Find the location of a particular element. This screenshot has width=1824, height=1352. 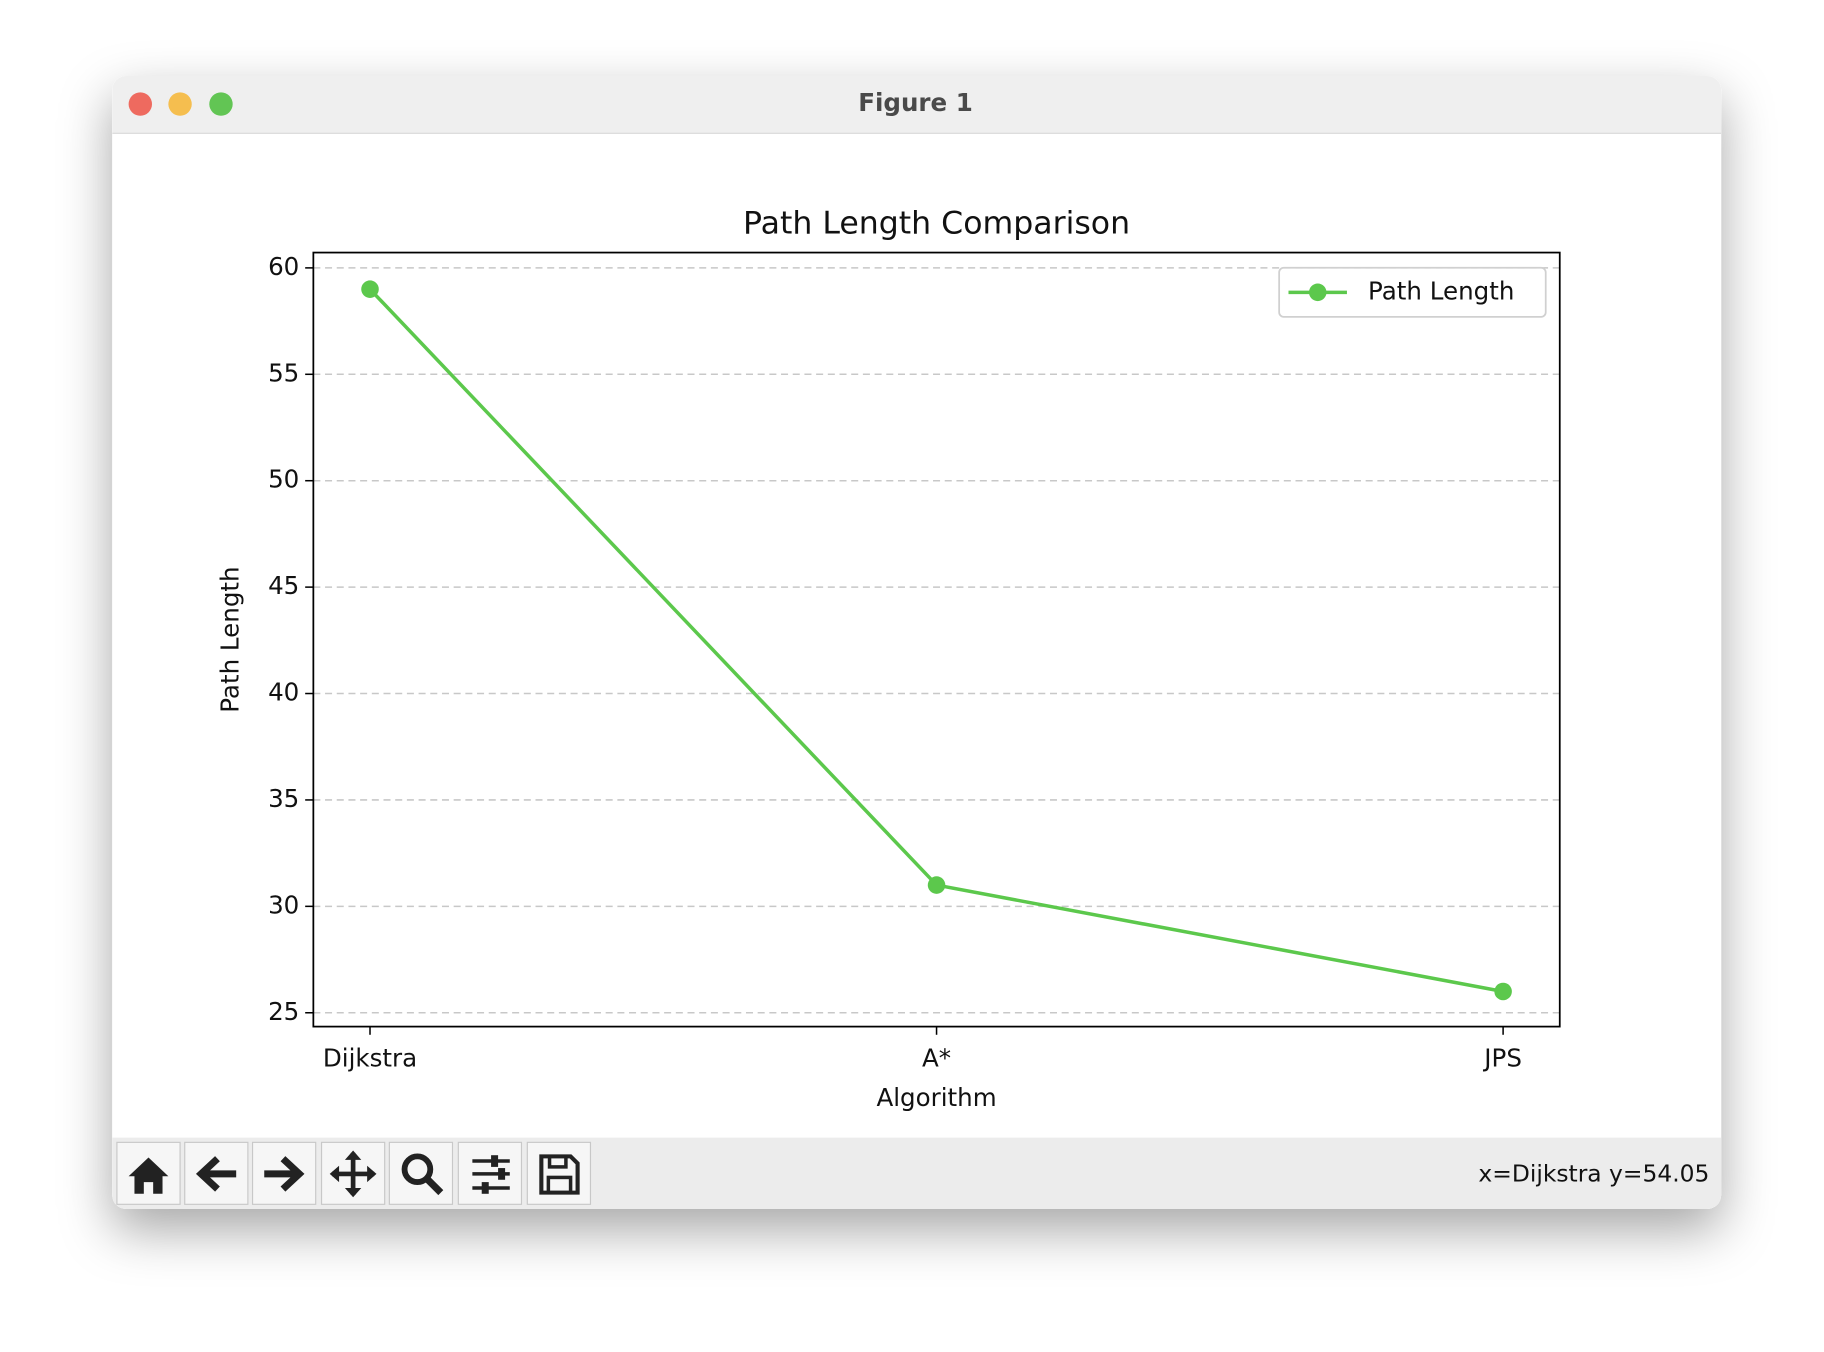

window-title: Figure 1 is located at coordinates (915, 102).